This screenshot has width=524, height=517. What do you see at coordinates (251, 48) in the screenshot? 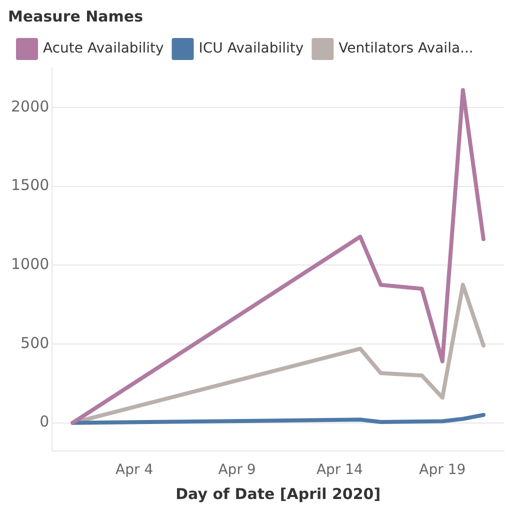
I see `legend-label: ICU Availability` at bounding box center [251, 48].